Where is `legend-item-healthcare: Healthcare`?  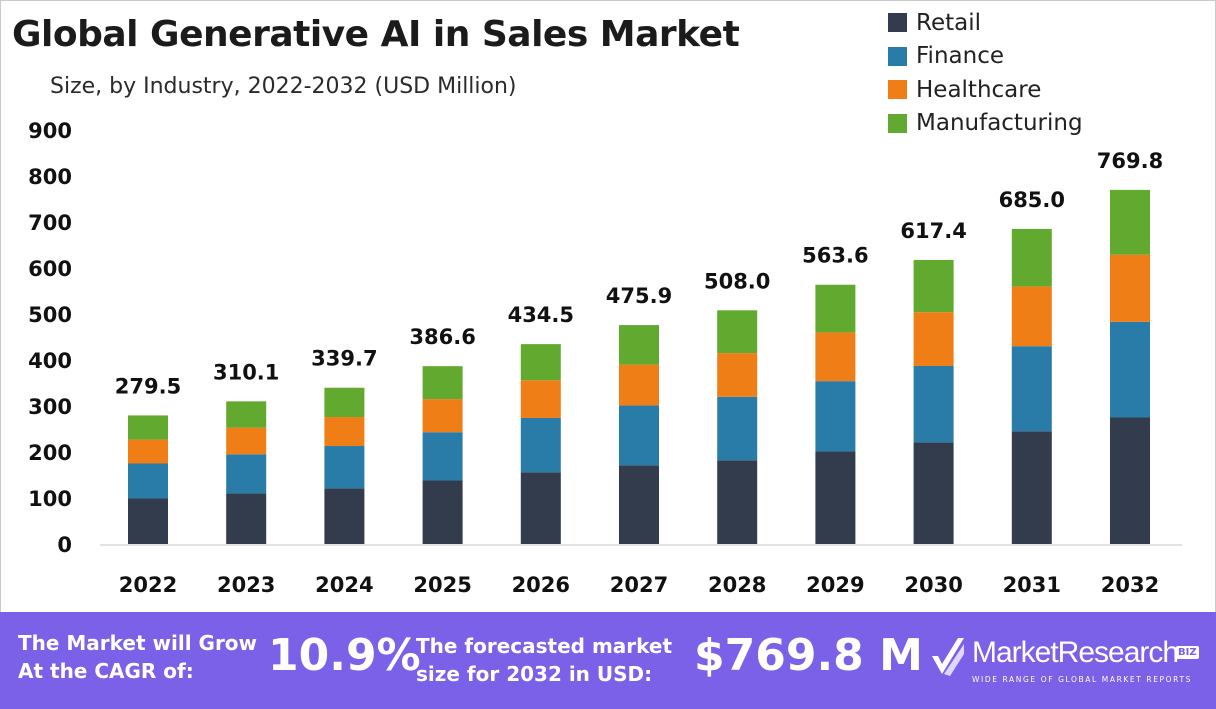
legend-item-healthcare: Healthcare is located at coordinates (985, 90).